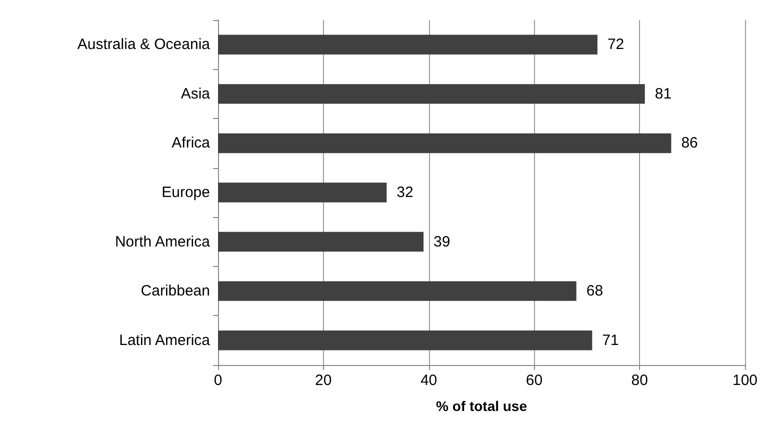 The image size is (781, 443). What do you see at coordinates (195, 93) in the screenshot?
I see `y-tick-label: Asia` at bounding box center [195, 93].